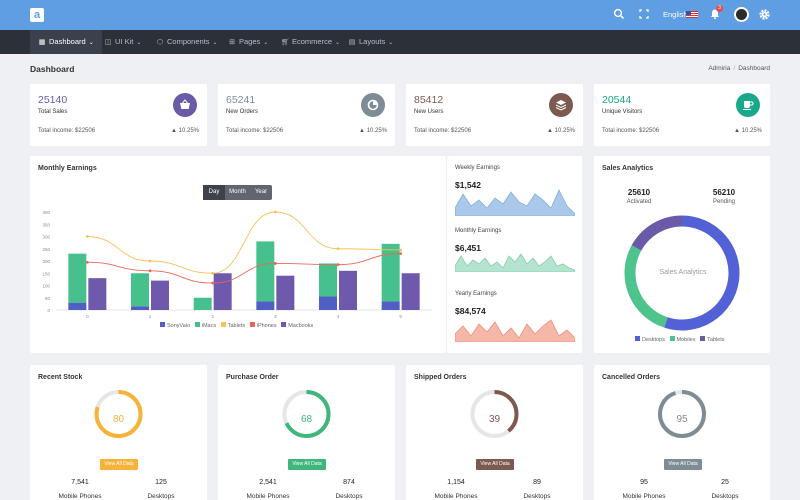 The height and width of the screenshot is (500, 800). What do you see at coordinates (46, 249) in the screenshot?
I see `y-tick-label: 250` at bounding box center [46, 249].